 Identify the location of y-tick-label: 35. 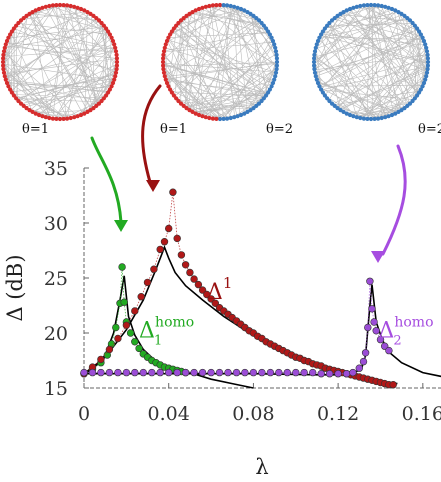
(56, 169).